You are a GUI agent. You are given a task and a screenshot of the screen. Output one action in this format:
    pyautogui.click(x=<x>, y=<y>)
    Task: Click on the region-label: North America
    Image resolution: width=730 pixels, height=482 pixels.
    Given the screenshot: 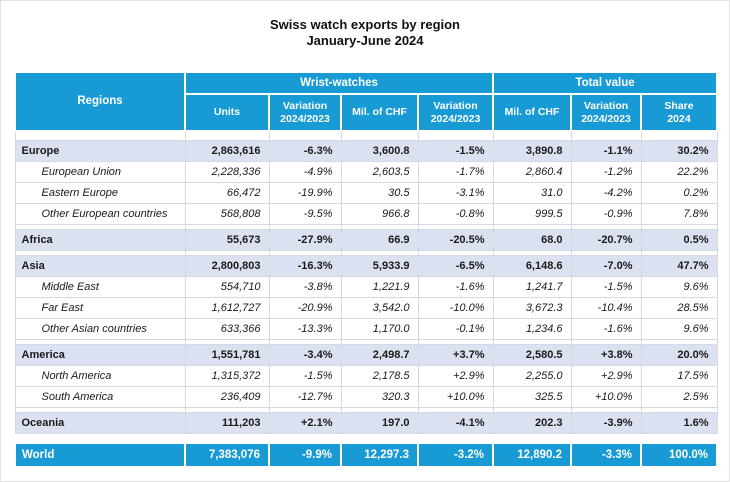 What is the action you would take?
    pyautogui.click(x=100, y=376)
    